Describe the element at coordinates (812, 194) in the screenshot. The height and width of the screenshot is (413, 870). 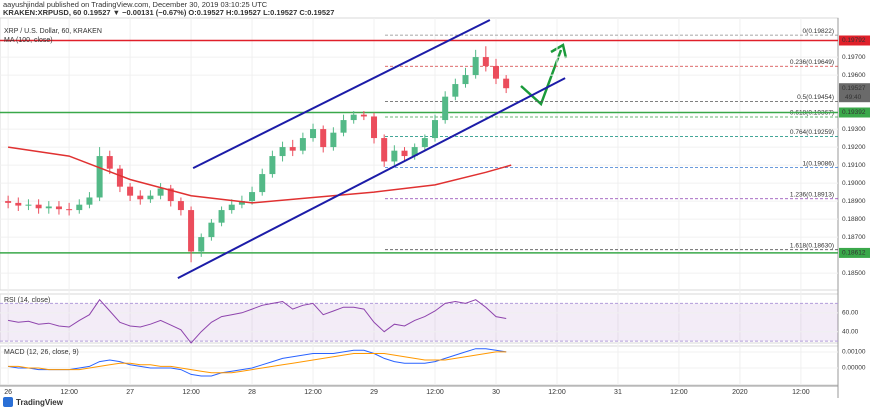
I see `fib-label: 1.236(0.18913)` at that location.